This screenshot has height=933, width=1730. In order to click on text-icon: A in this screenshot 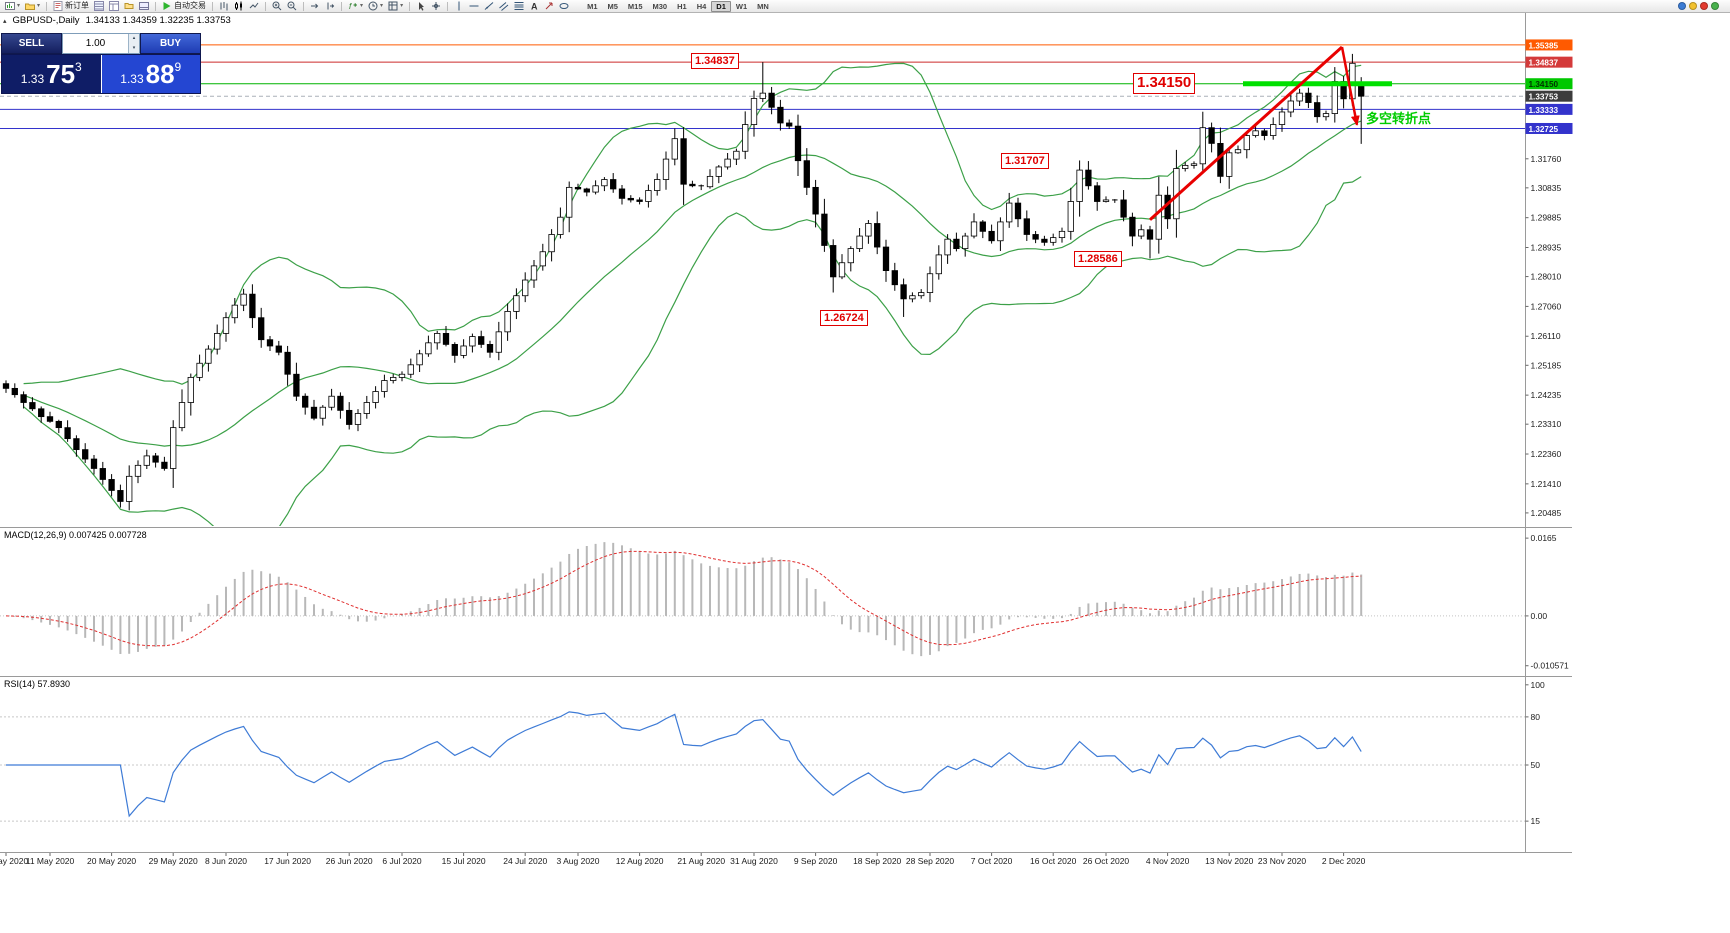, I will do `click(534, 7)`.